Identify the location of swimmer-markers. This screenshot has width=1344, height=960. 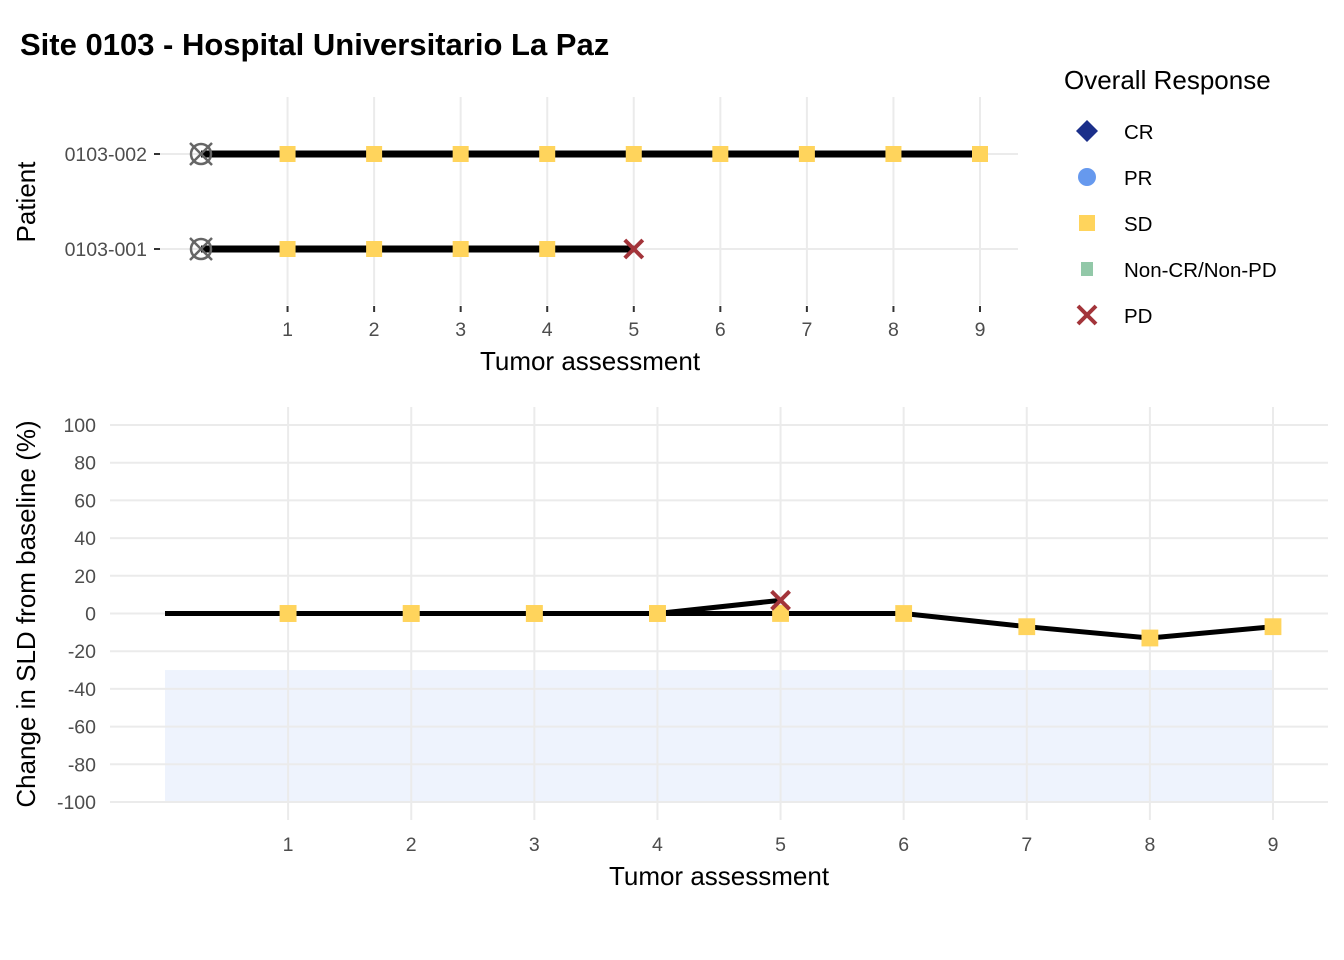
(588, 201).